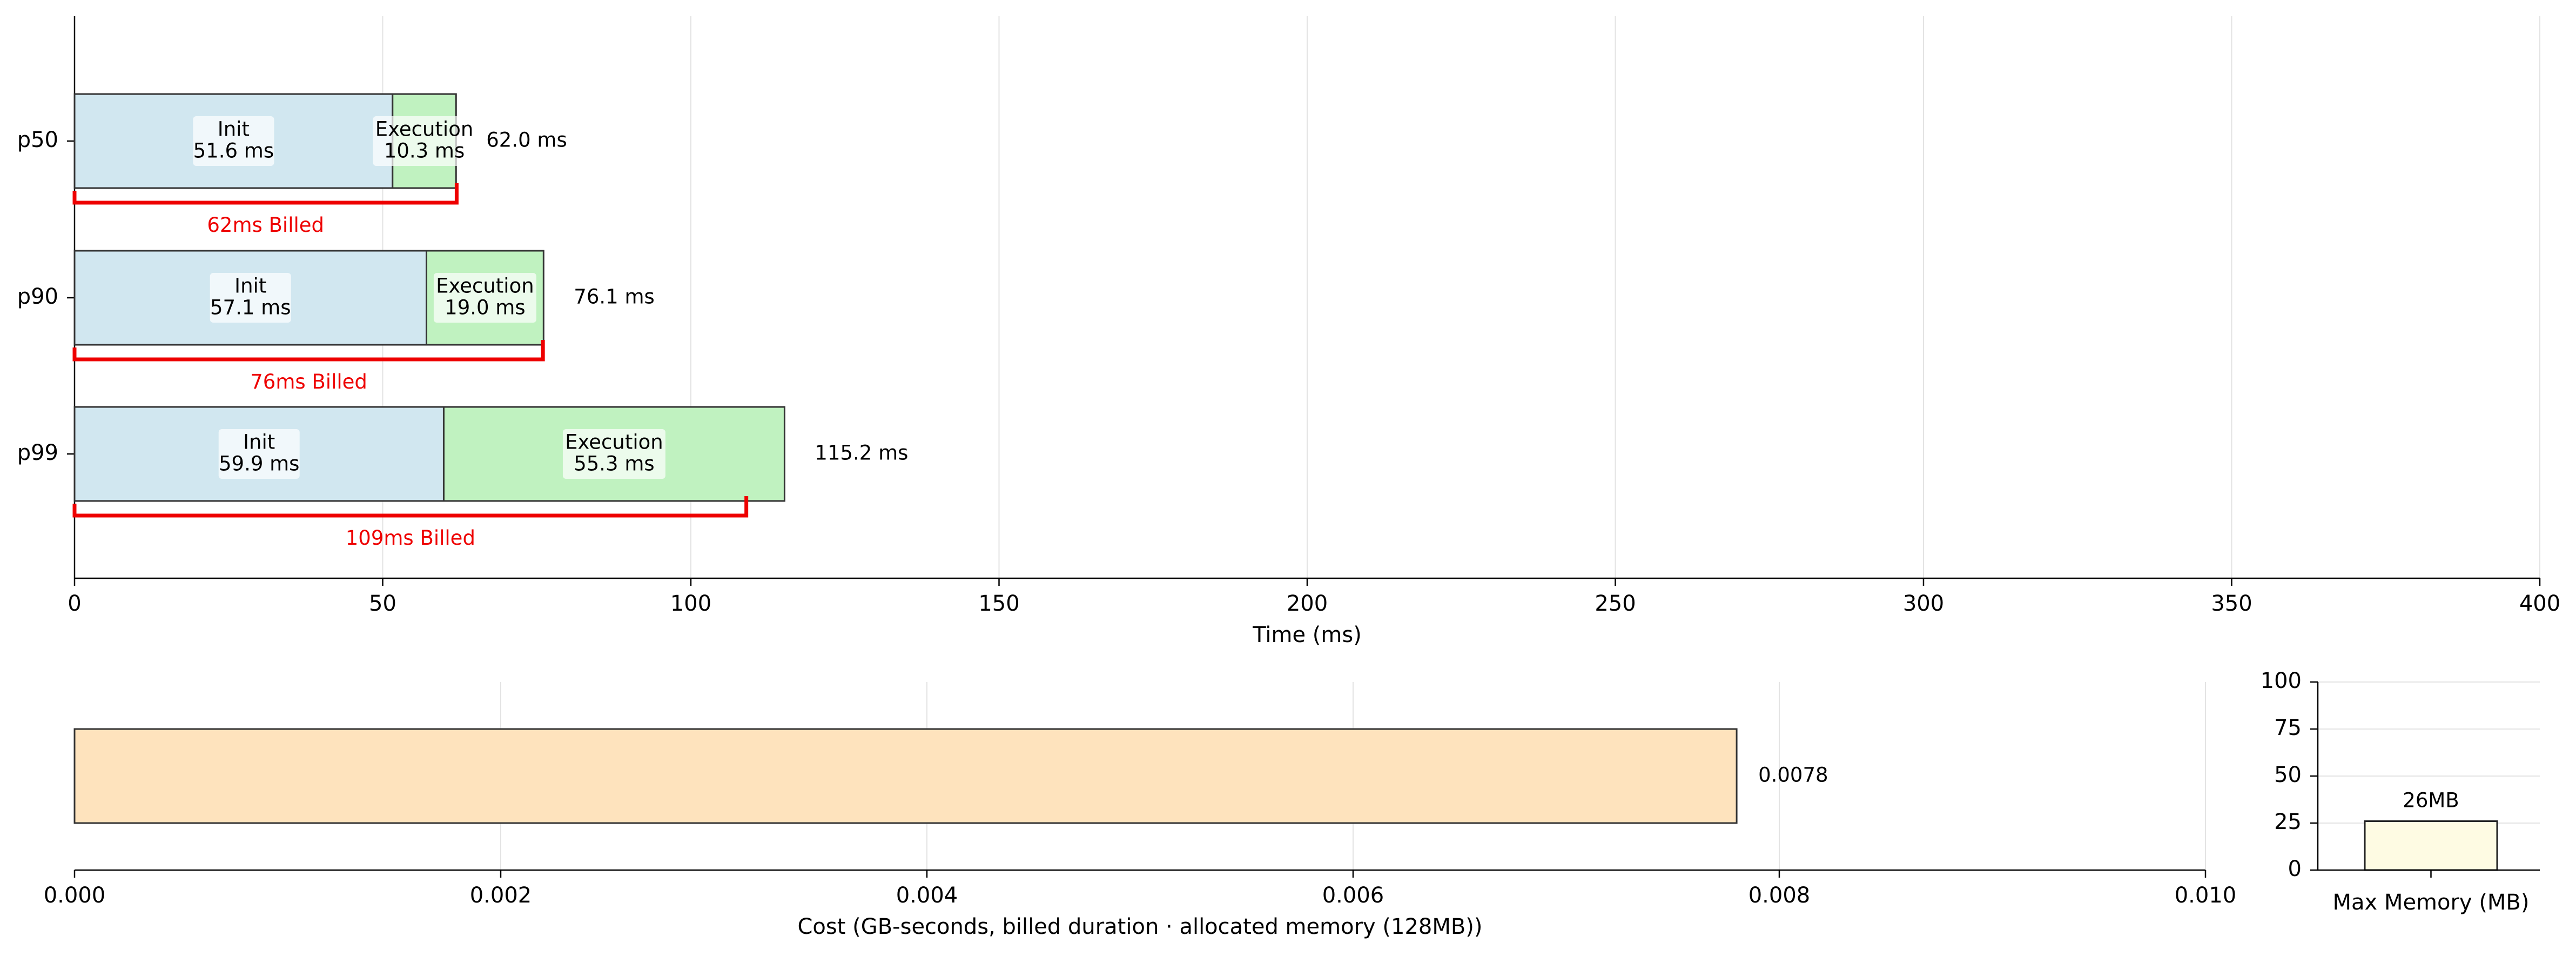 This screenshot has height=956, width=2576. I want to click on execution-label: Execution 10.3 ms, so click(424, 140).